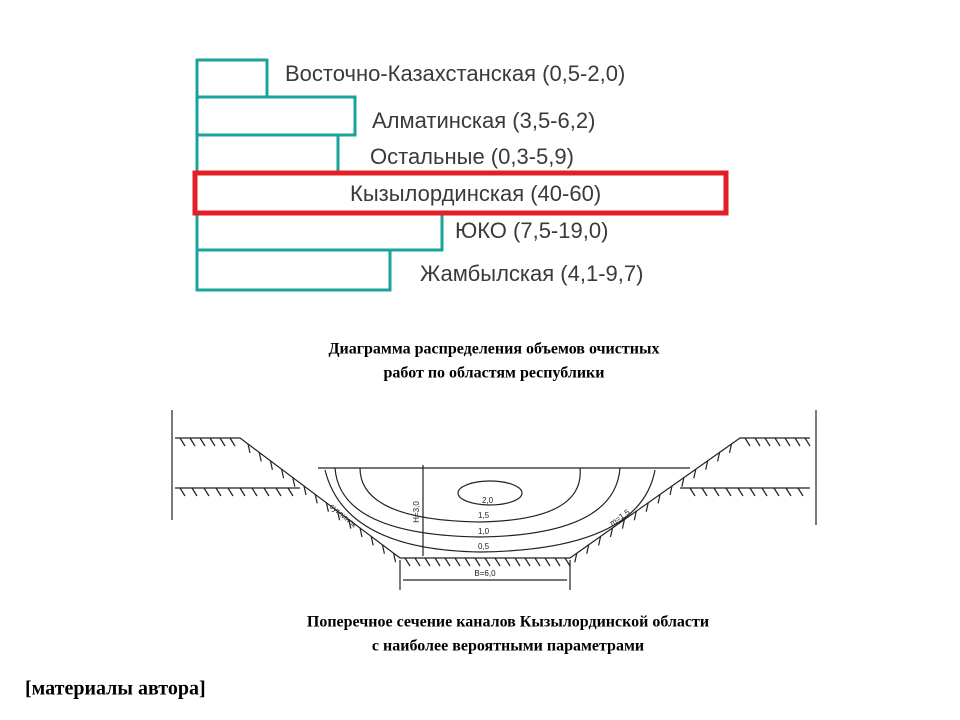 This screenshot has height=720, width=960. I want to click on bar-label: Кызылординская (40-60), so click(475, 193).